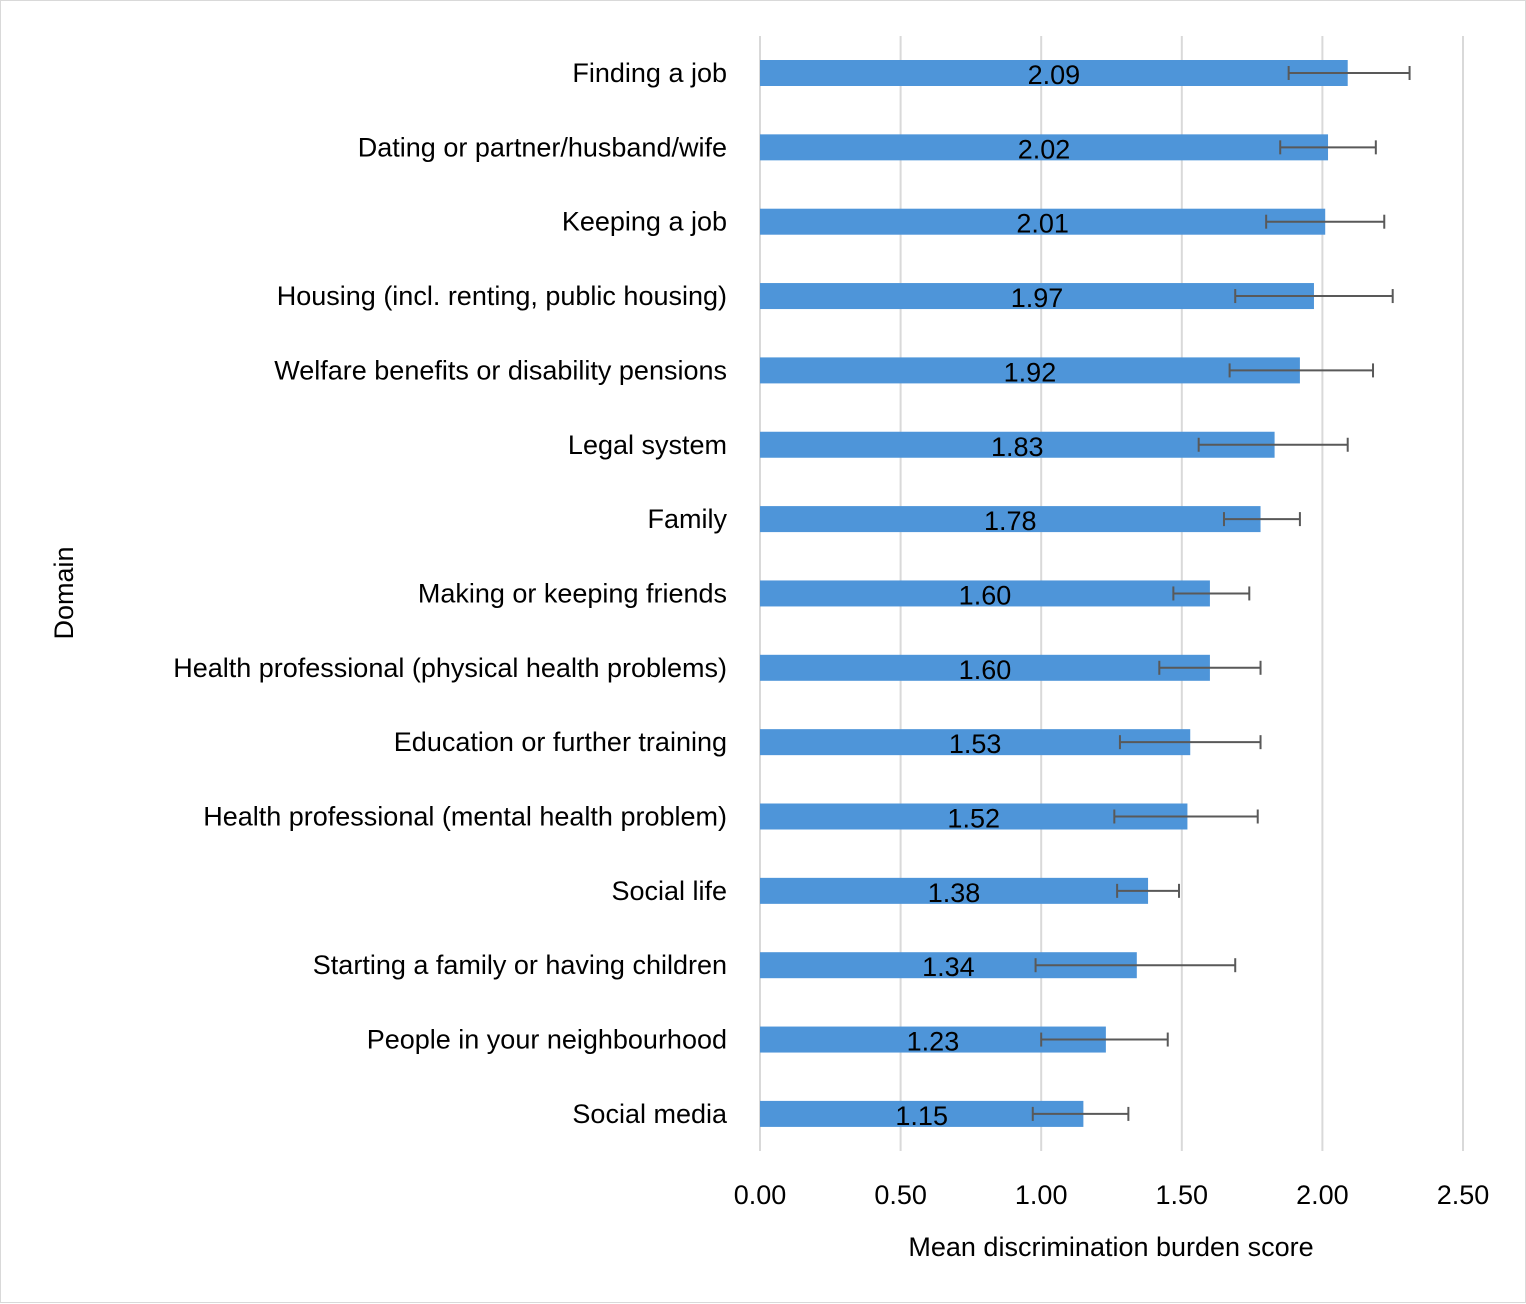 The image size is (1526, 1304). What do you see at coordinates (547, 1040) in the screenshot?
I see `category-label: People in your neighbourhood` at bounding box center [547, 1040].